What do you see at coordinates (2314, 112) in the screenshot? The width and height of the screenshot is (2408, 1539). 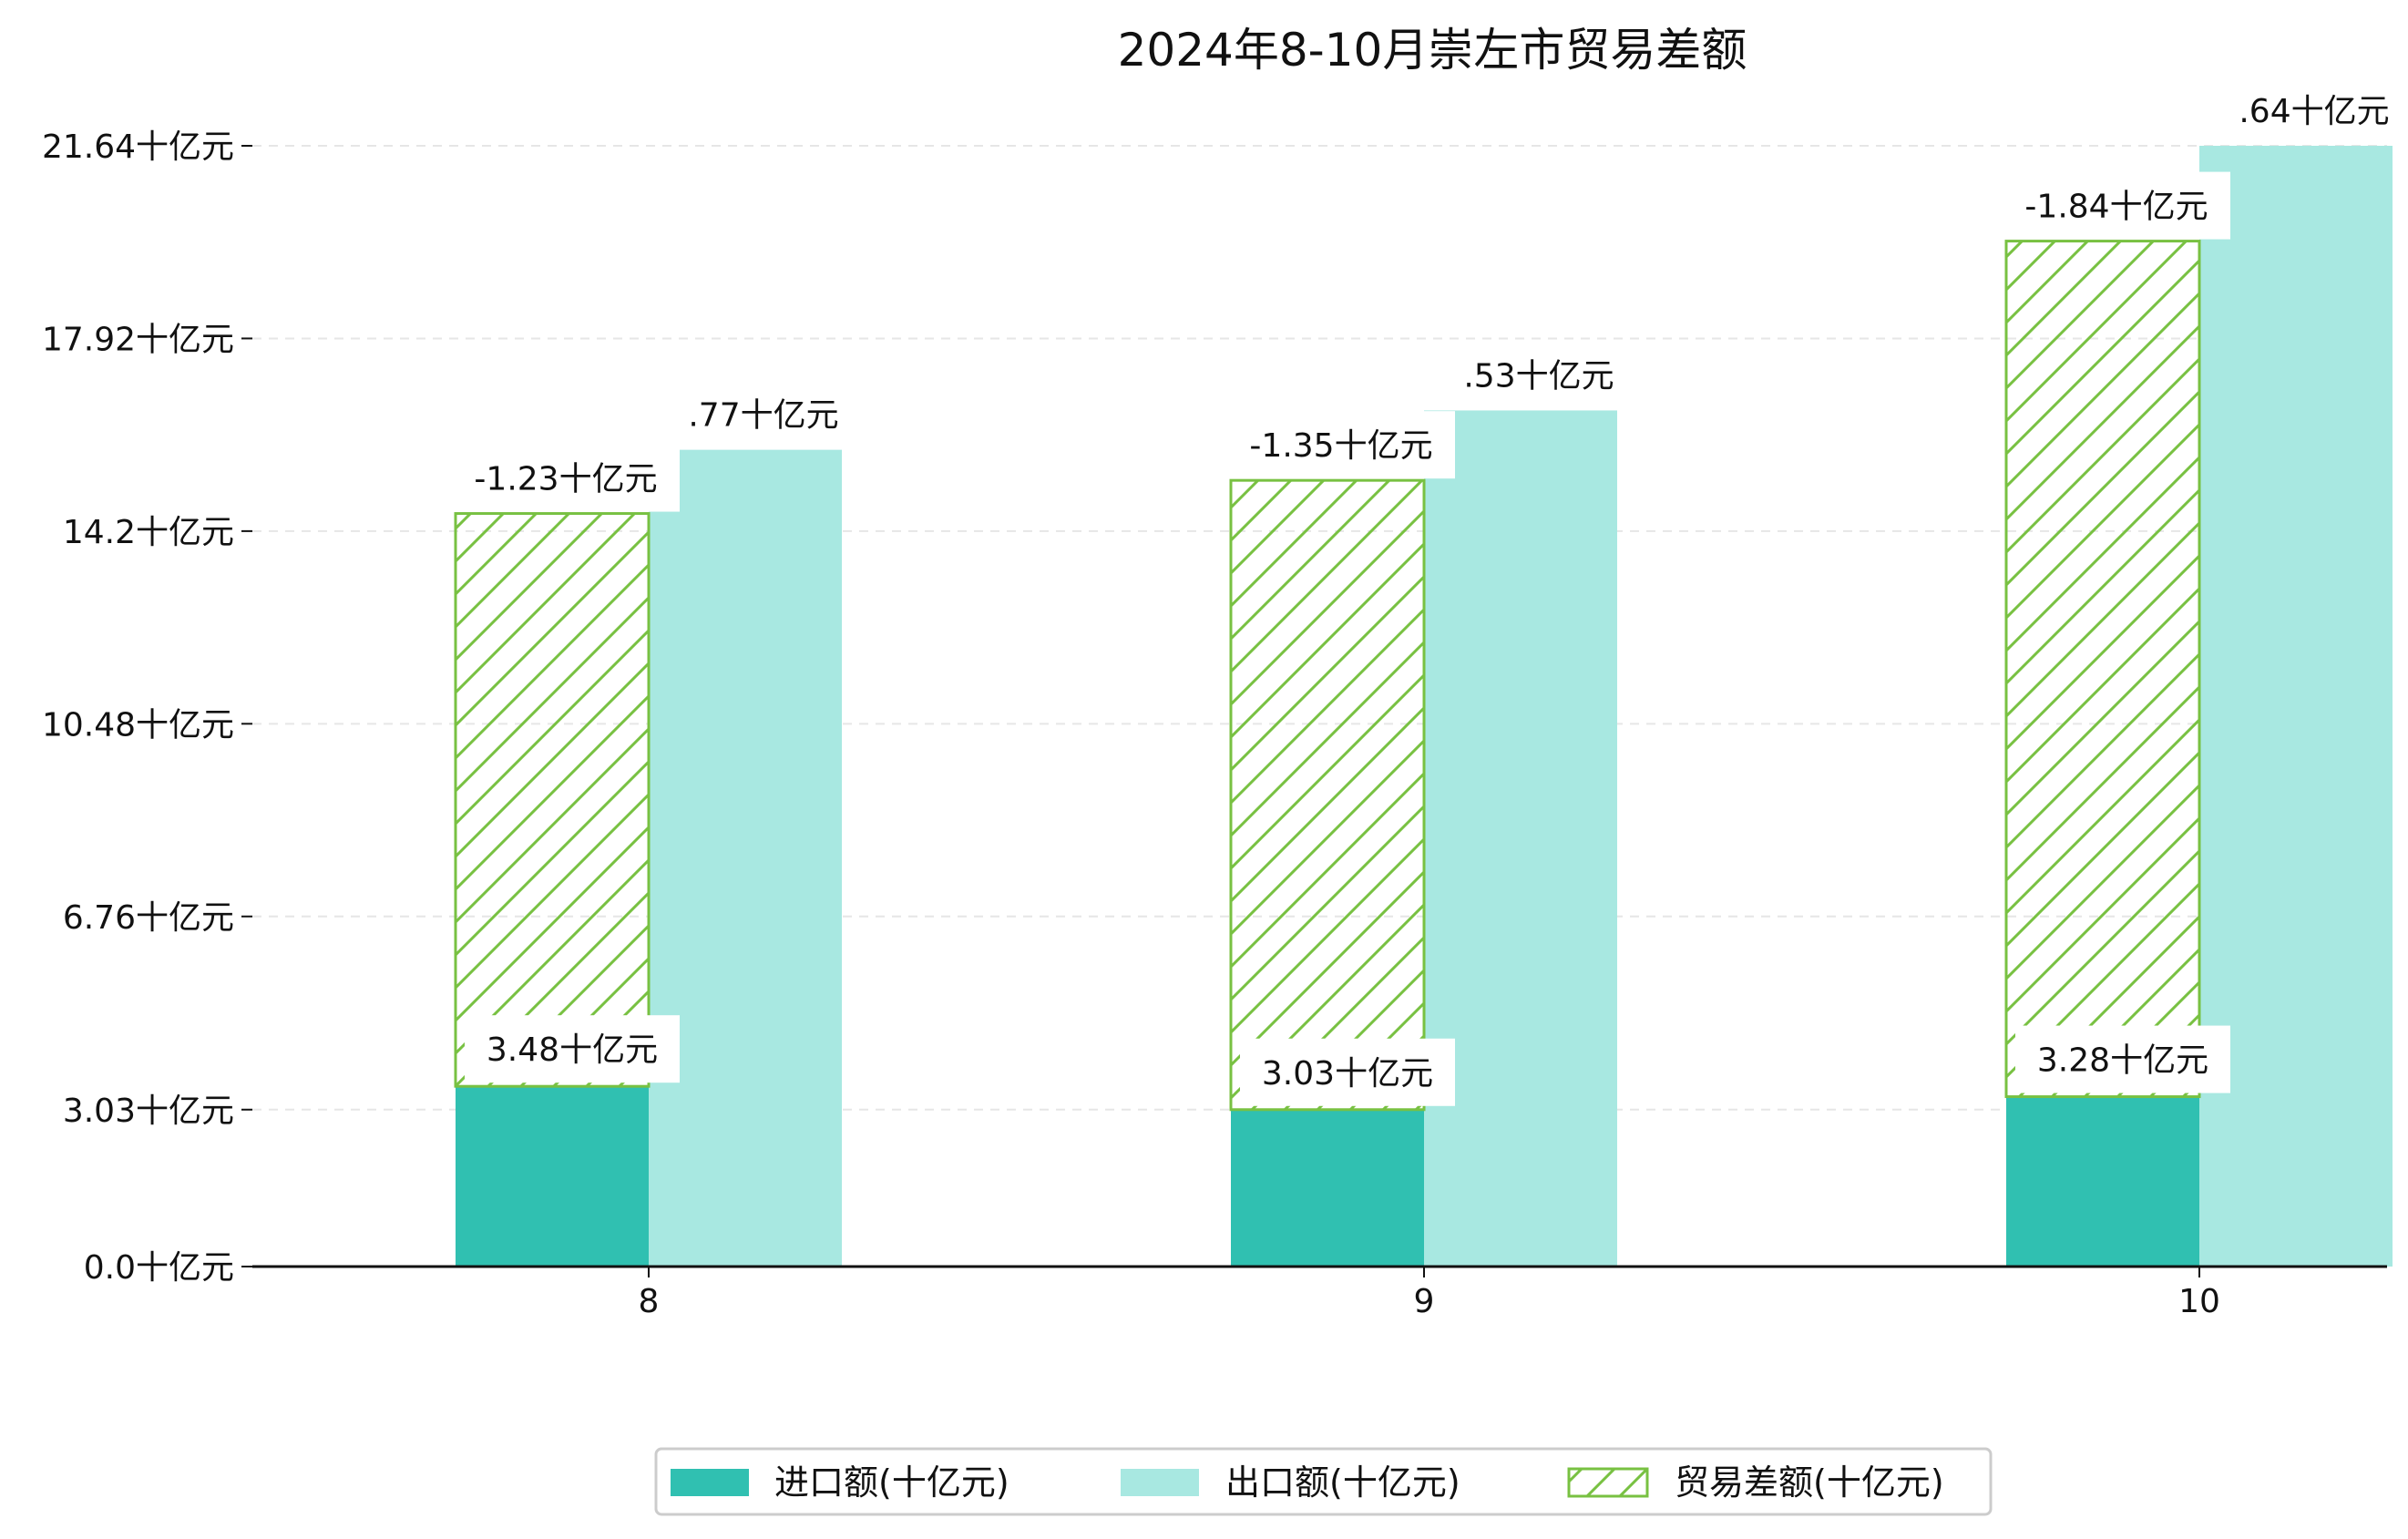 I see `label-export-10: .64十亿元` at bounding box center [2314, 112].